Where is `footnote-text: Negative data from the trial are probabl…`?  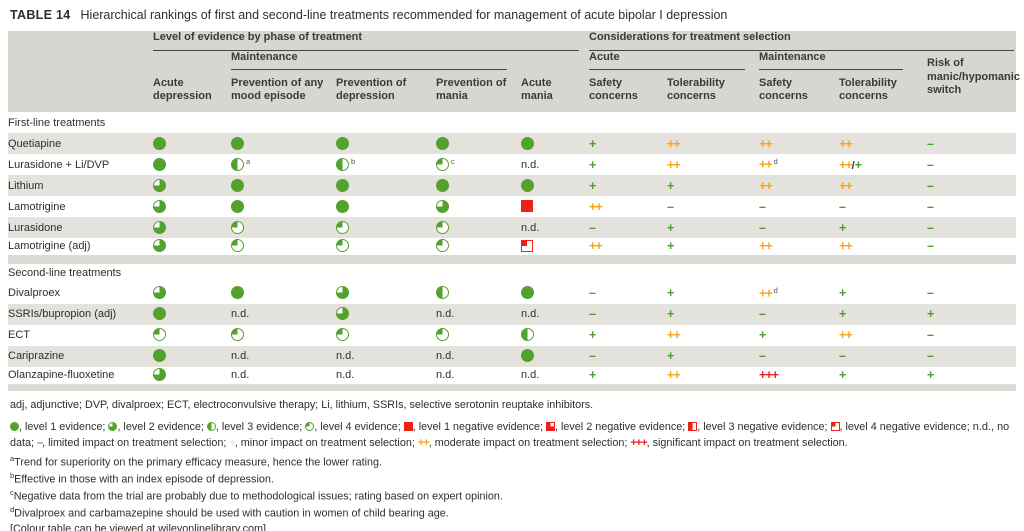
footnote-text: Negative data from the trial are probabl… is located at coordinates (258, 496).